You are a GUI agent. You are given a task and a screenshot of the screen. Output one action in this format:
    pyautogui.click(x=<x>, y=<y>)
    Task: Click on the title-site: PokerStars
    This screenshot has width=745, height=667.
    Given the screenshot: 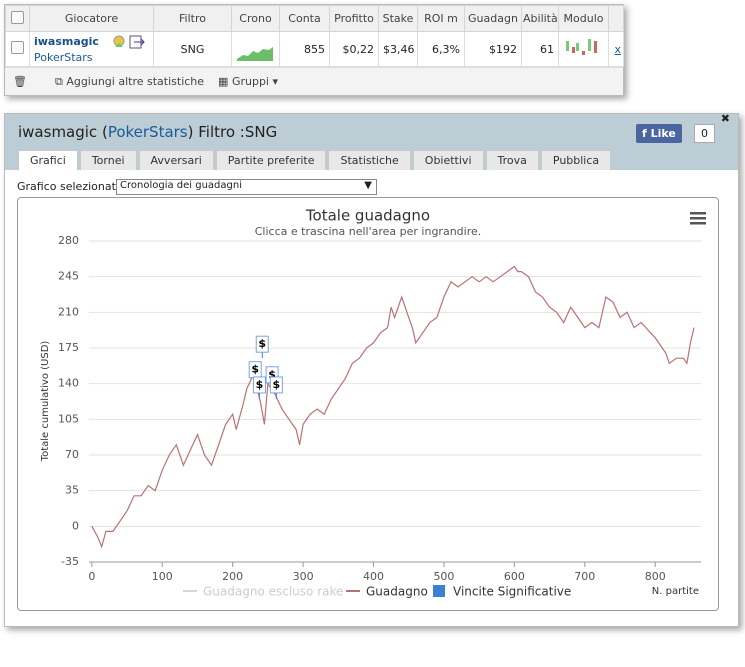 What is the action you would take?
    pyautogui.click(x=147, y=132)
    